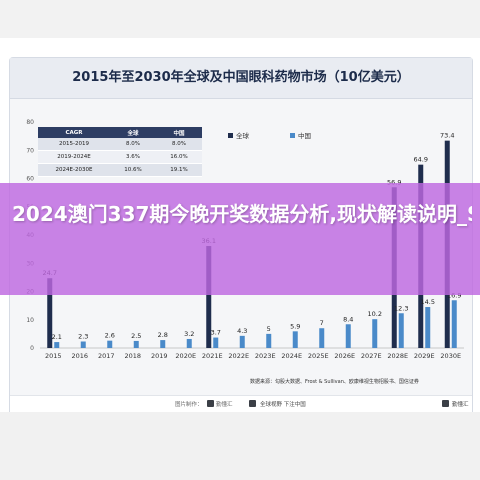 The image size is (480, 480). What do you see at coordinates (189, 405) in the screenshot?
I see `footer-credit: 图片制作：` at bounding box center [189, 405].